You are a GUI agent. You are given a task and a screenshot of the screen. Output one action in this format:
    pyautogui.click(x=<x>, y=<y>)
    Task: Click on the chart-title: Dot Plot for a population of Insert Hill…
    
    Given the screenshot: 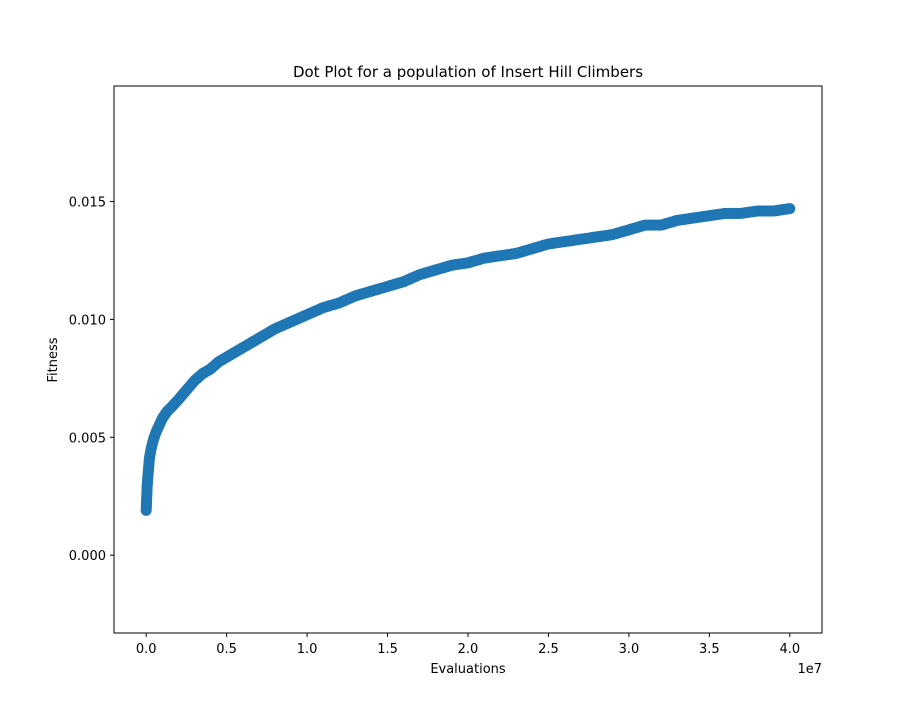 What is the action you would take?
    pyautogui.click(x=468, y=72)
    